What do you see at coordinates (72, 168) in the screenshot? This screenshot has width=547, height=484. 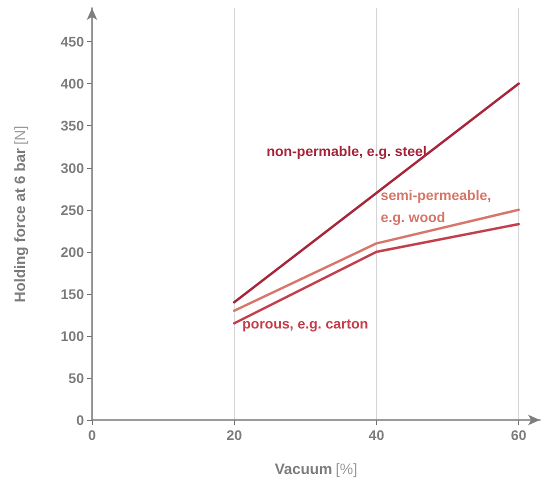 I see `y-tick-label: 300` at bounding box center [72, 168].